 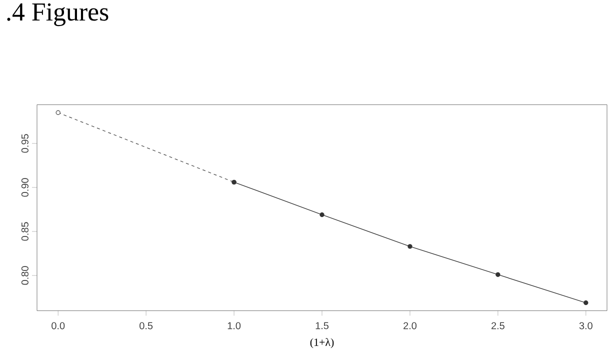 I want to click on y-tick-label: 0.90, so click(x=24, y=187).